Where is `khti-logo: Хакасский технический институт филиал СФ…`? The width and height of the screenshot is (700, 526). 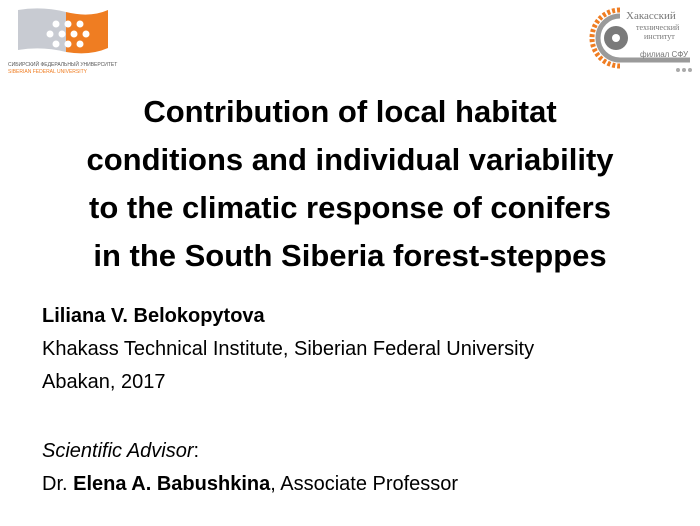
khti-logo: Хакасский технический институт филиал СФ… is located at coordinates (639, 39).